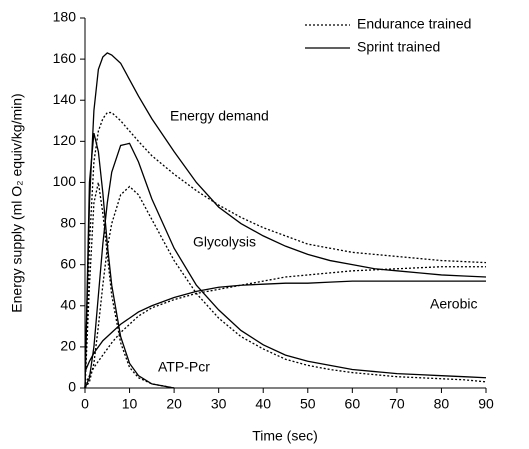 Image resolution: width=529 pixels, height=449 pixels. Describe the element at coordinates (224, 242) in the screenshot. I see `annotation: Glycolysis` at that location.